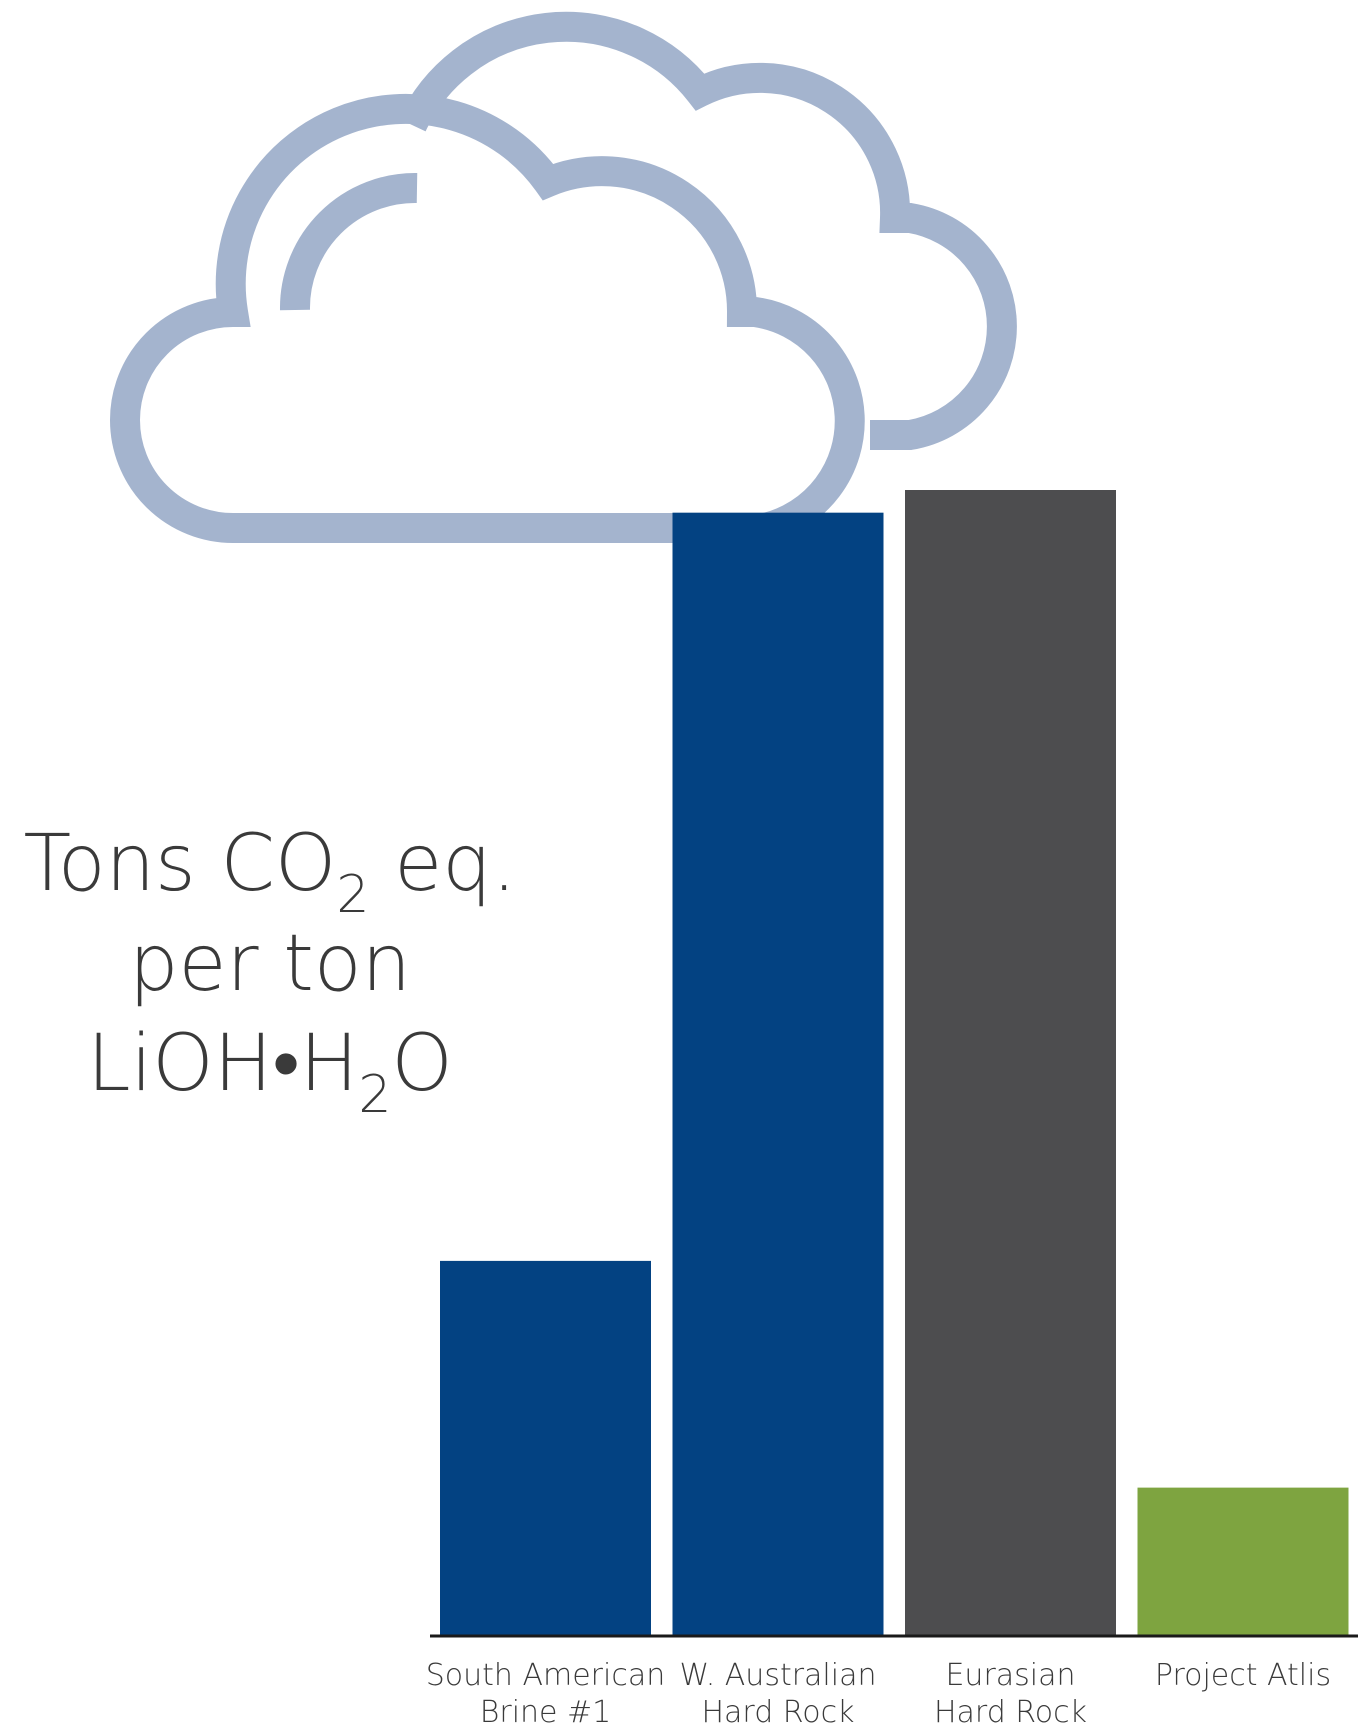  Describe the element at coordinates (269, 872) in the screenshot. I see `y-axis-label-line-1: Tons CO2 eq.` at that location.